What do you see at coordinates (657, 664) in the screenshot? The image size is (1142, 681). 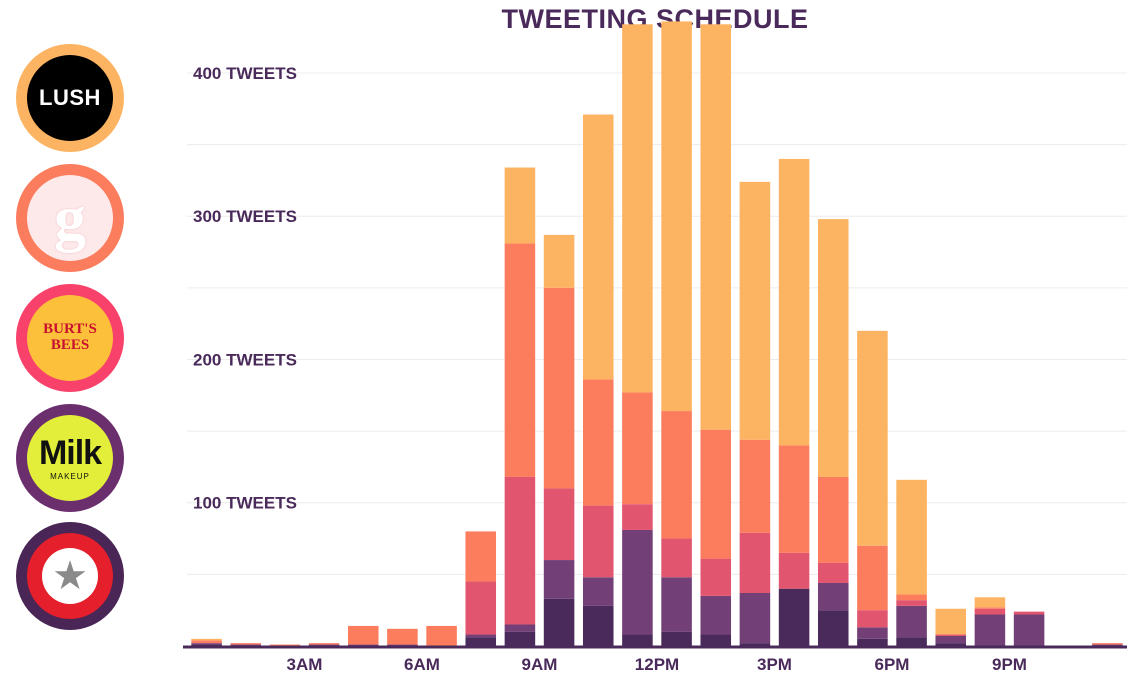 I see `x-tick-label: 12PM` at bounding box center [657, 664].